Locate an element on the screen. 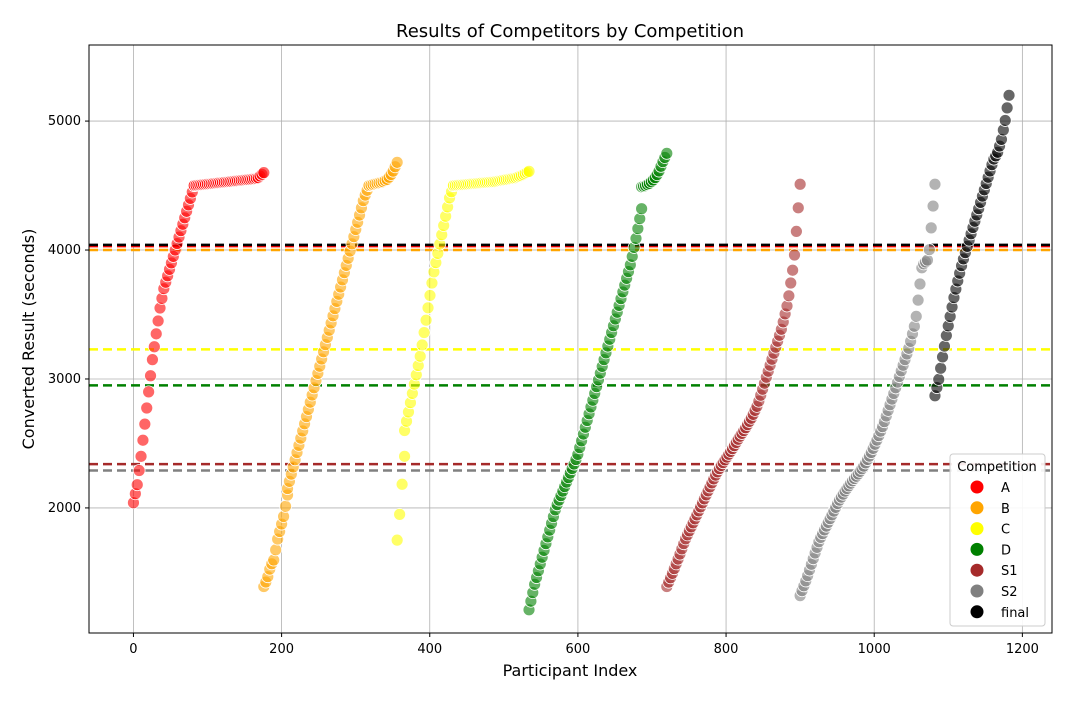 This screenshot has height=706, width=1068. y-axis-label: Converted Result (seconds) is located at coordinates (28, 339).